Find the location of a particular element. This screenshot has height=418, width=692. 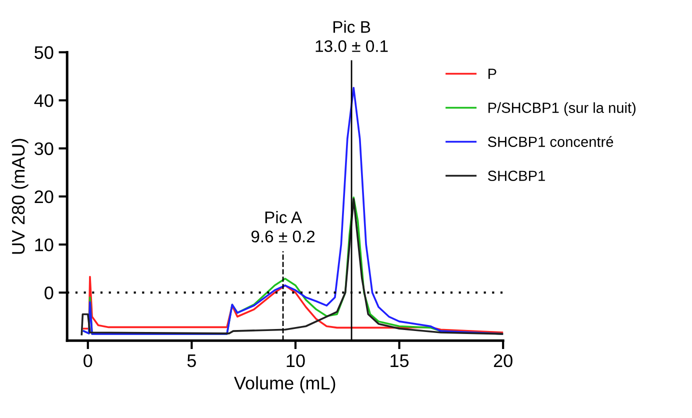

legend-label: SHCBP1 concentré is located at coordinates (551, 141).